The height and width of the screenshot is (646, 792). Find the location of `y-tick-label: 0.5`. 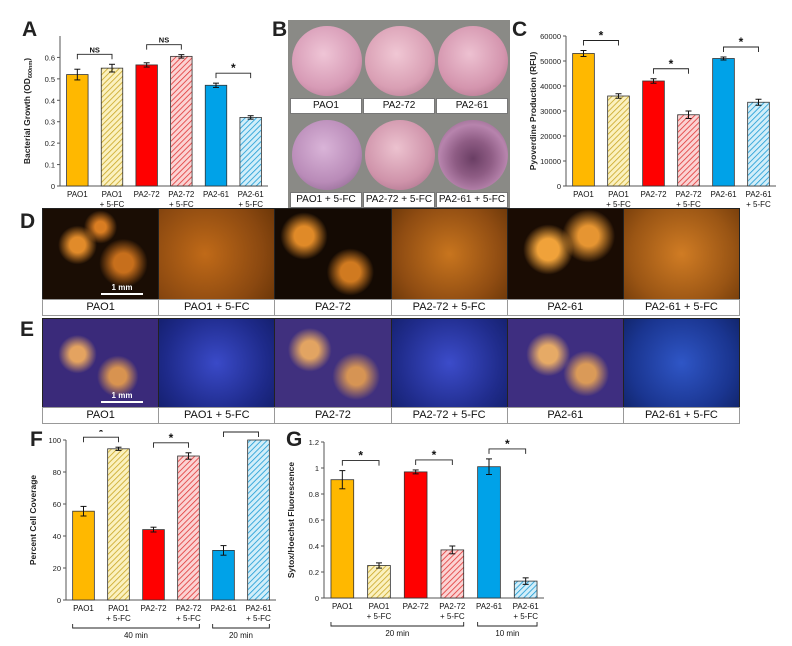

y-tick-label: 0.5 is located at coordinates (50, 79).